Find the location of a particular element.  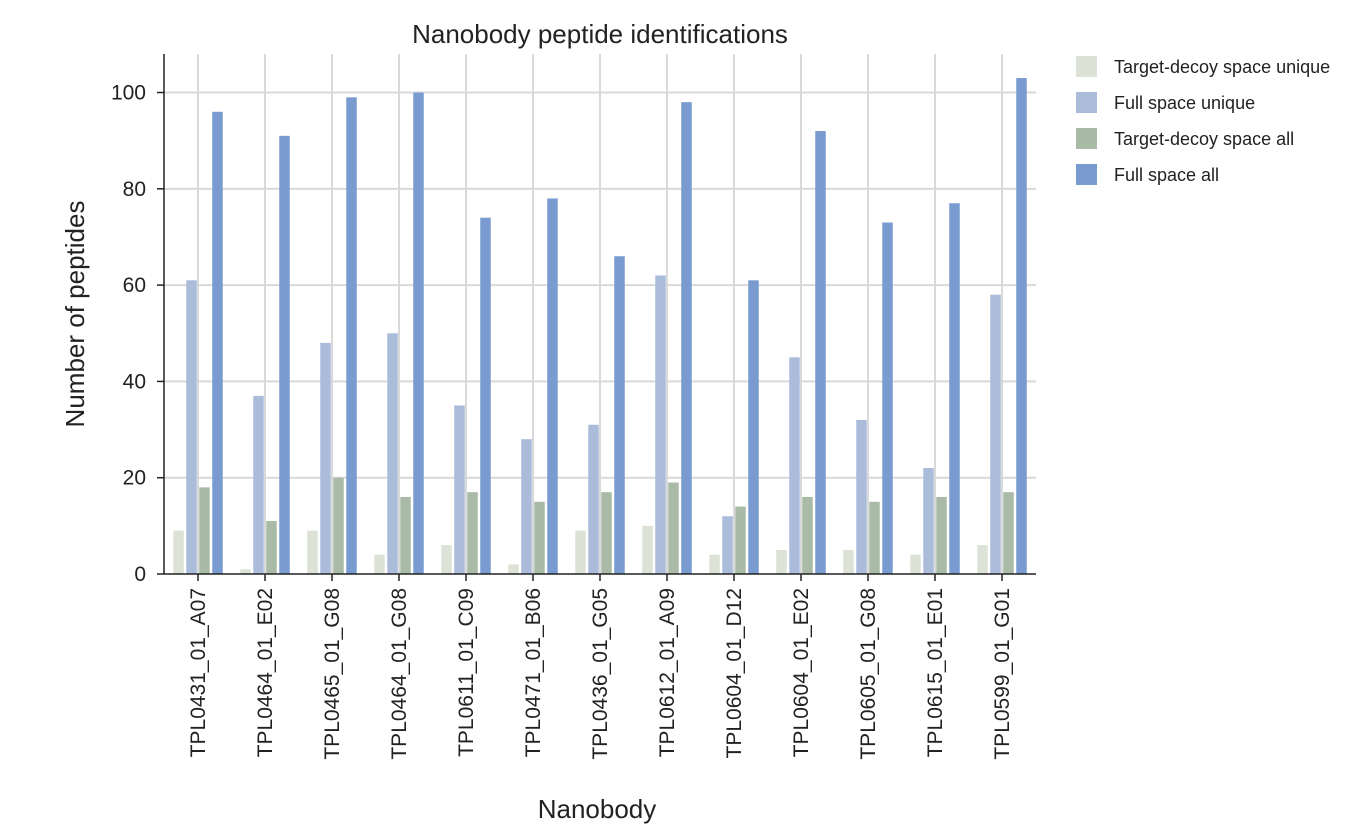

x-axis-label: Nanobody is located at coordinates (597, 809).